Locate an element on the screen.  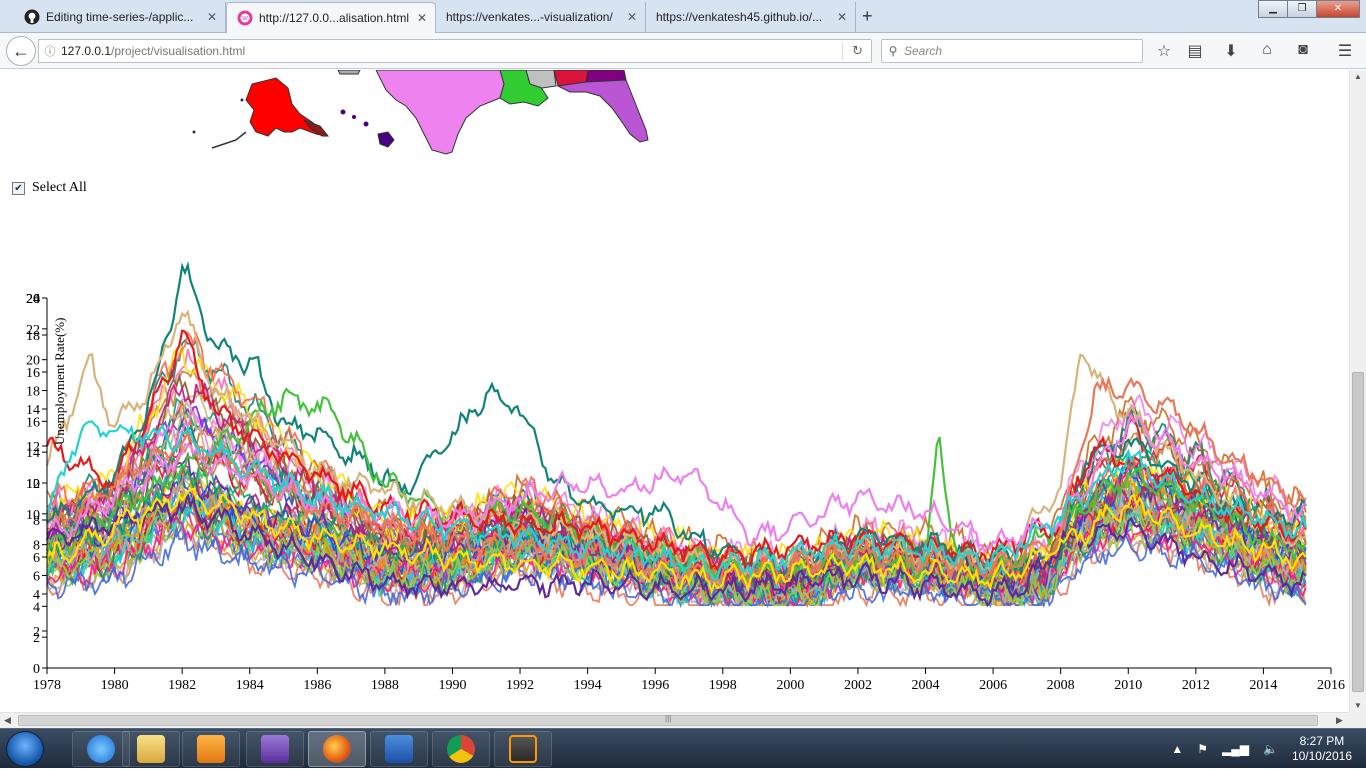
taskbar-media-player is located at coordinates (211, 749).